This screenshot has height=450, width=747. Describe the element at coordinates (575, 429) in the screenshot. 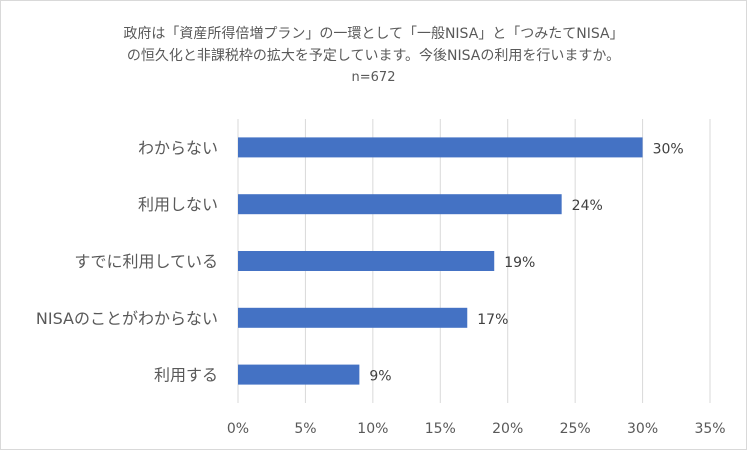

I see `x-tick-label: 25%` at that location.